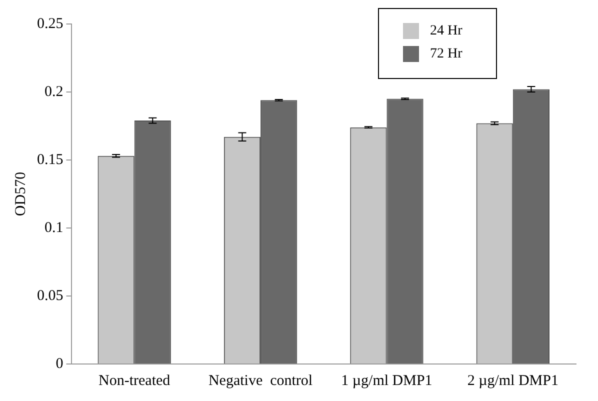  I want to click on y-tick-label: 0, so click(60, 364).